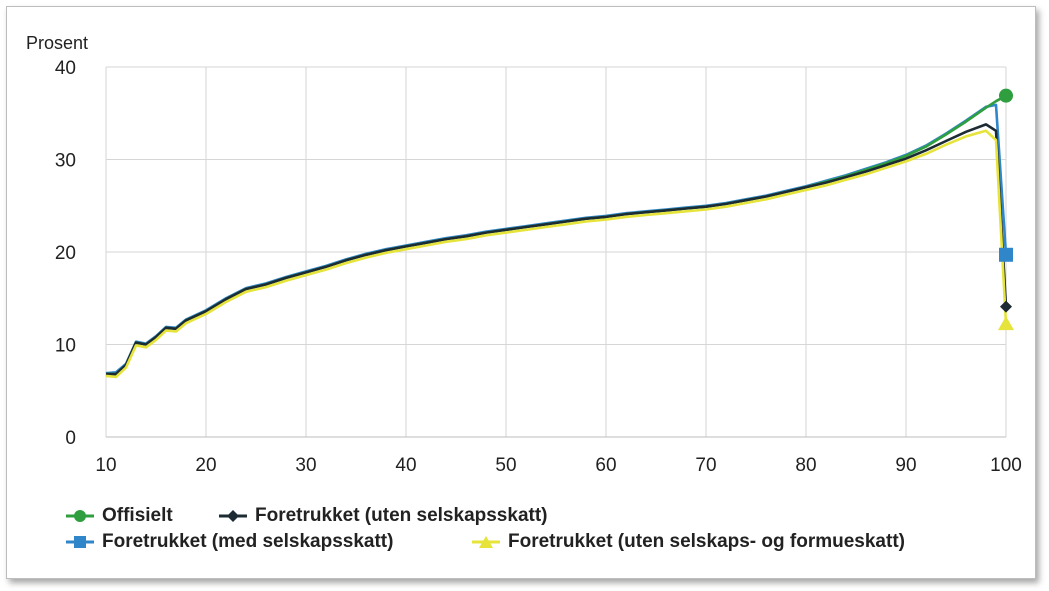 The height and width of the screenshot is (591, 1049). I want to click on legend-triangle-icon, so click(486, 542).